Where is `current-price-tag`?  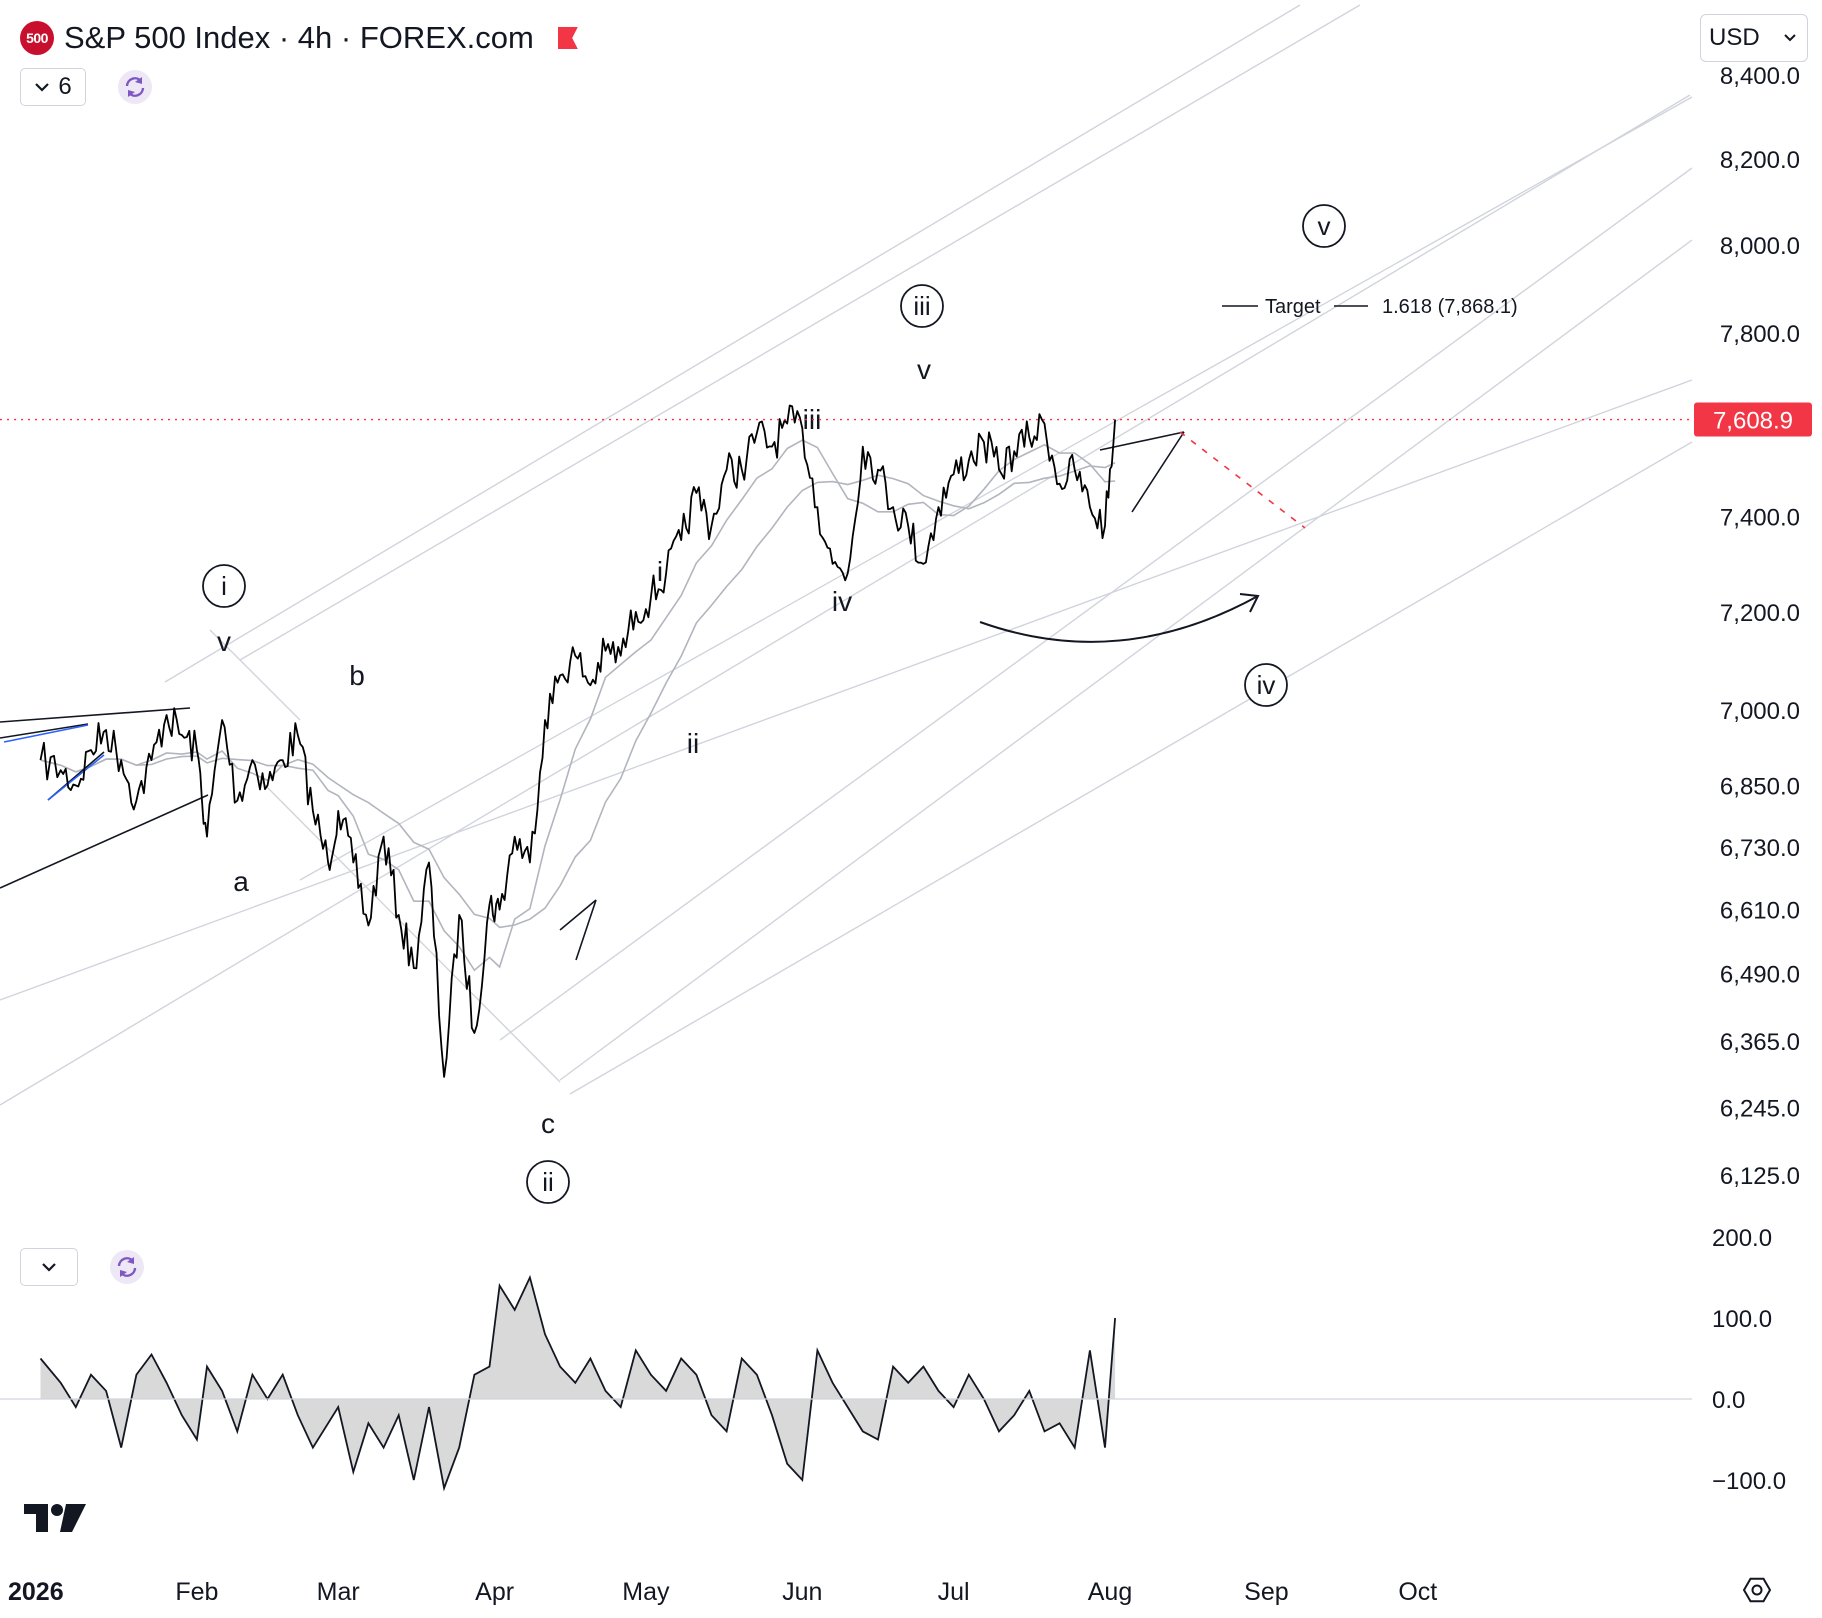
current-price-tag is located at coordinates (1753, 419).